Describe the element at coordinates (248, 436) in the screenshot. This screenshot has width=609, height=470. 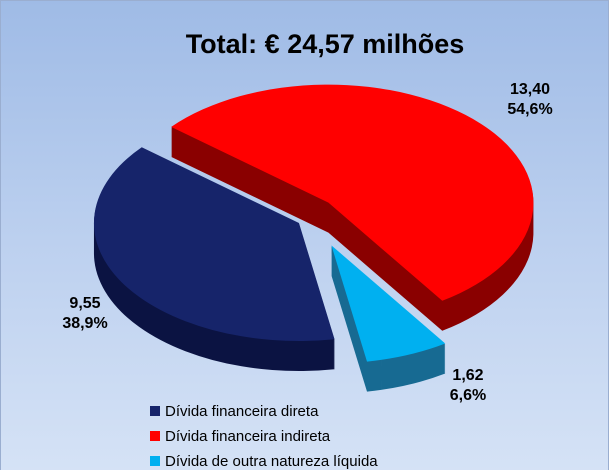
I see `legend-label: Dívida financeira indireta` at that location.